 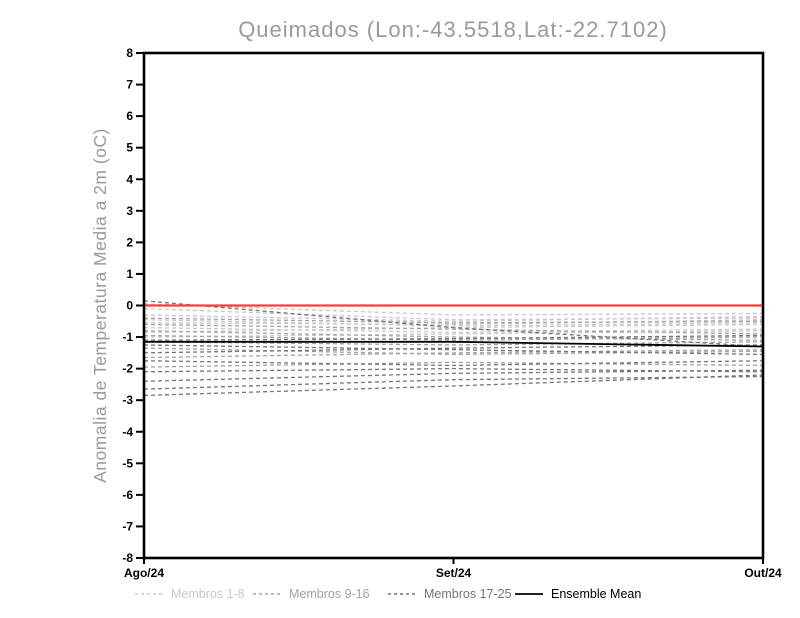 I want to click on legend-label: Membros 17-25, so click(x=468, y=594).